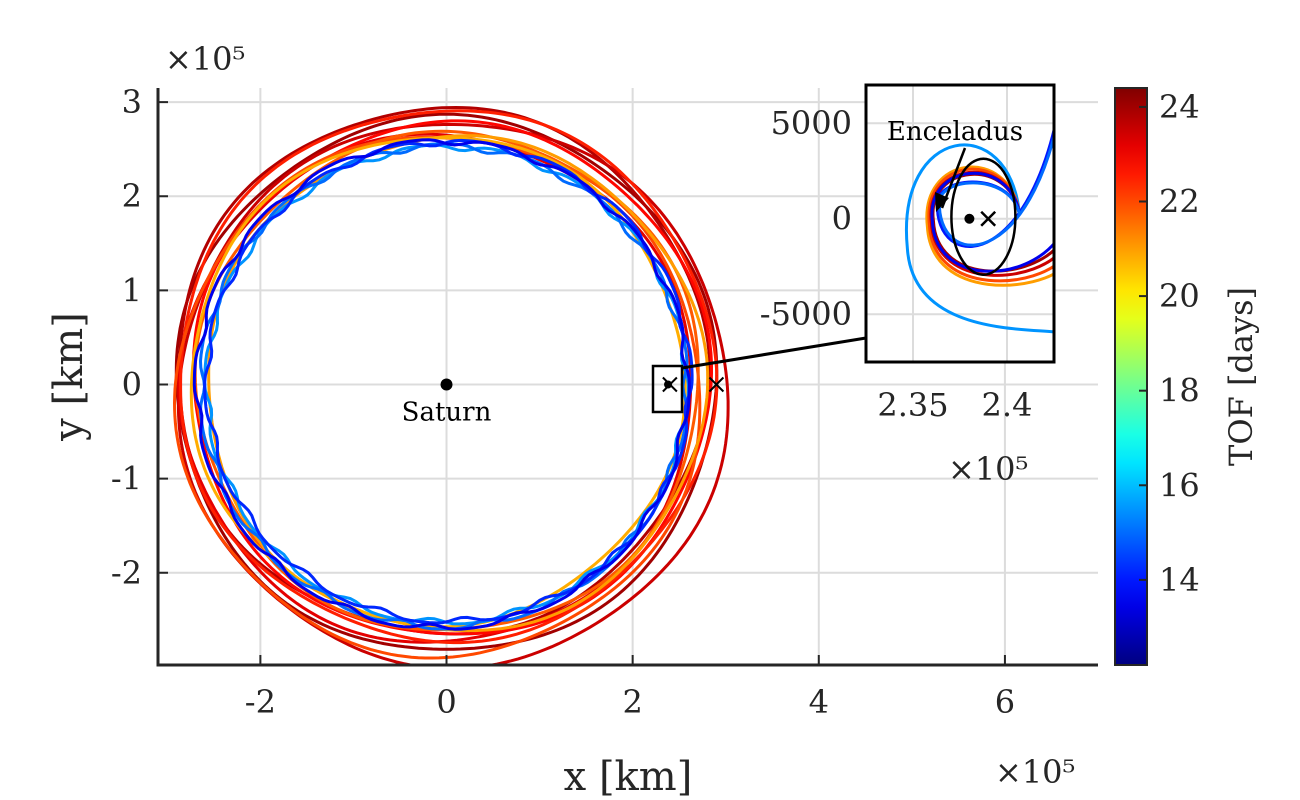  I want to click on saturn-marker, so click(446, 384).